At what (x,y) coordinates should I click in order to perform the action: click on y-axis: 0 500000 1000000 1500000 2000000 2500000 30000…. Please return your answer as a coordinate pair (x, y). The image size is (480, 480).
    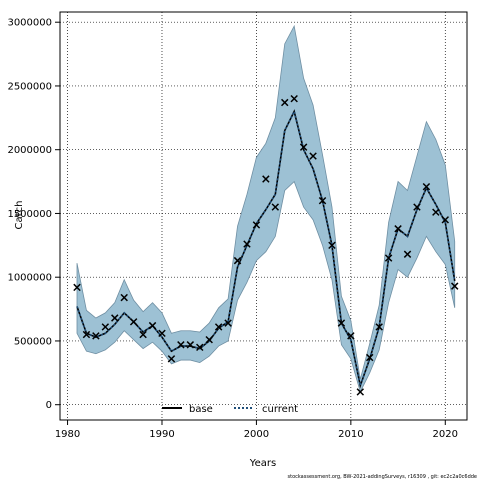
    Looking at the image, I should click on (33, 214).